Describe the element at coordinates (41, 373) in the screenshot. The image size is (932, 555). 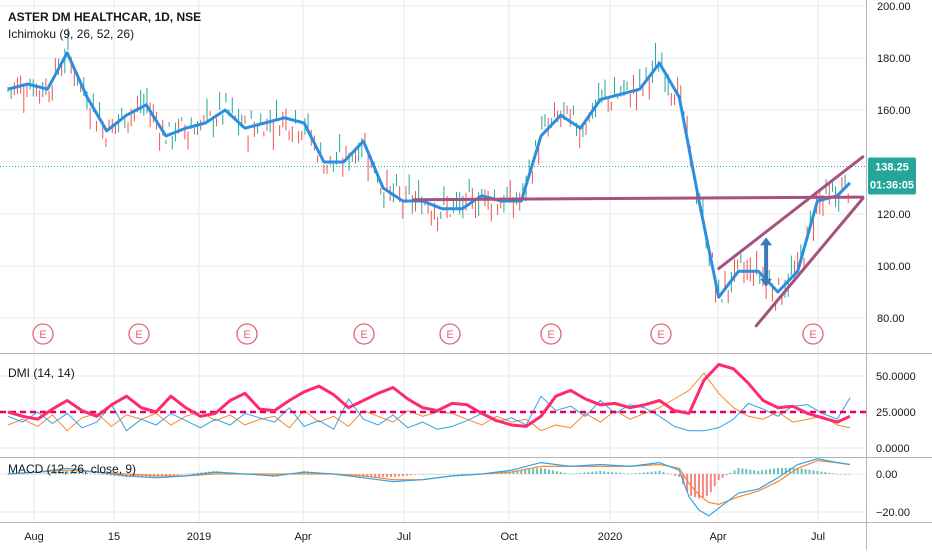
I see `dmi-indicator-label: DMI (14, 14)` at that location.